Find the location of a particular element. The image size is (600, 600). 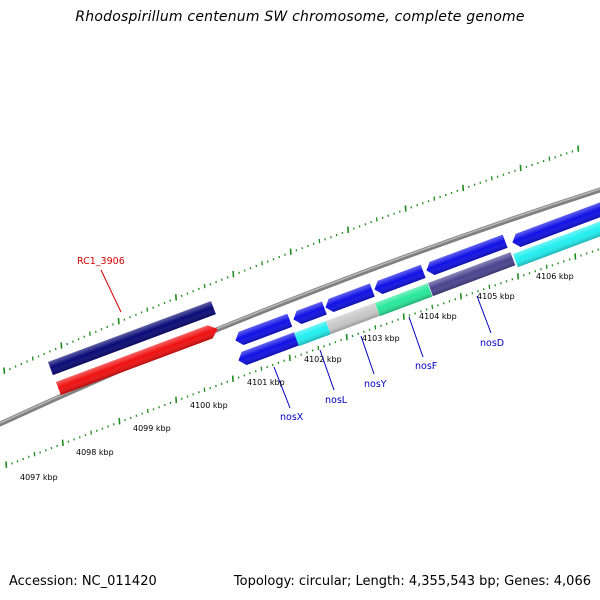

scale-label-4105: 4105 kbp is located at coordinates (496, 296).